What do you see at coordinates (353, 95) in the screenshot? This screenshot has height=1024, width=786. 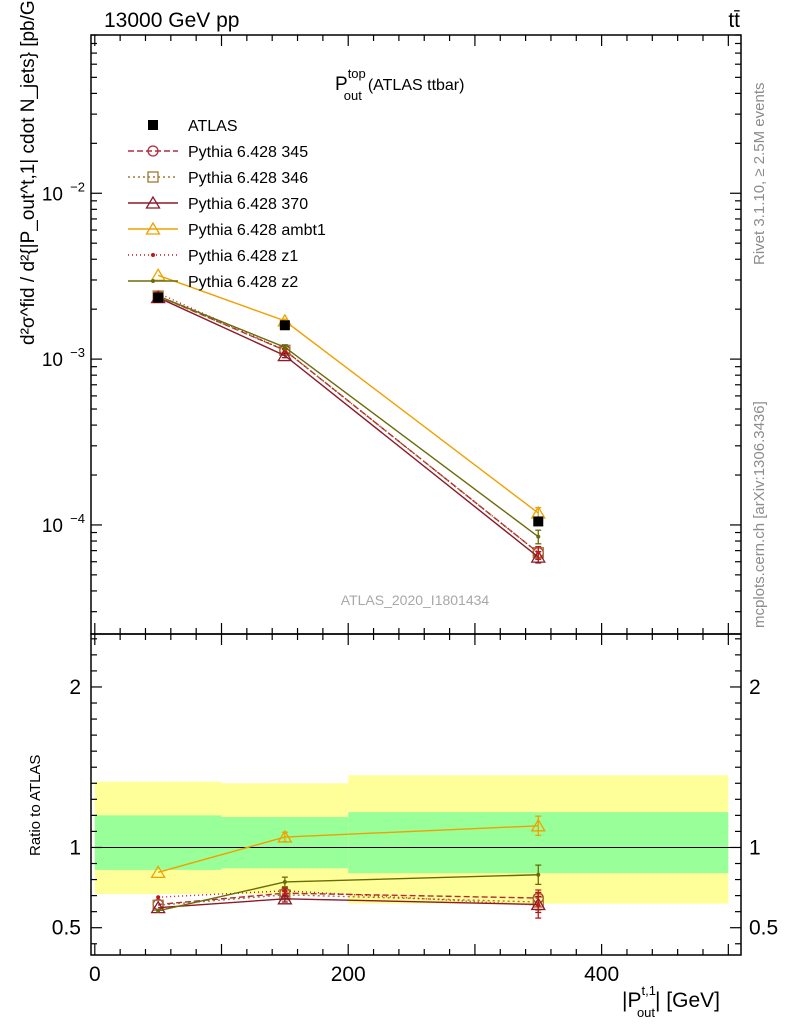 I see `title-sub: out` at bounding box center [353, 95].